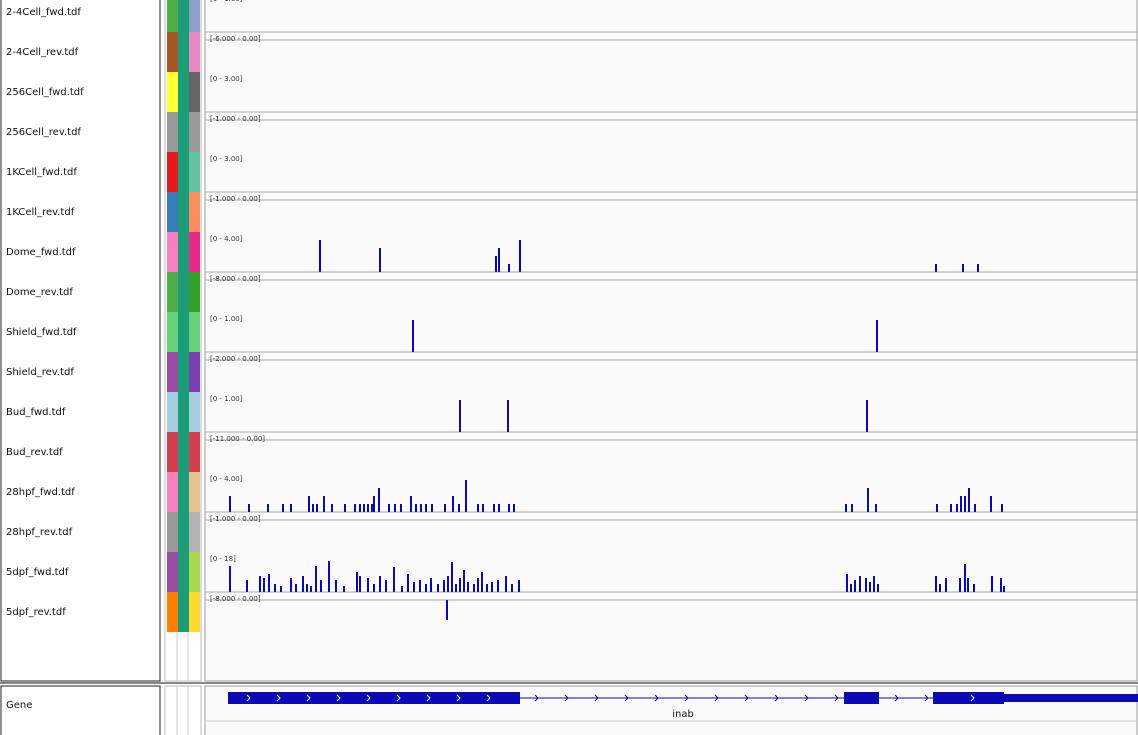 The height and width of the screenshot is (735, 1138). I want to click on track-name: Bud_fwd.tdf, so click(36, 412).